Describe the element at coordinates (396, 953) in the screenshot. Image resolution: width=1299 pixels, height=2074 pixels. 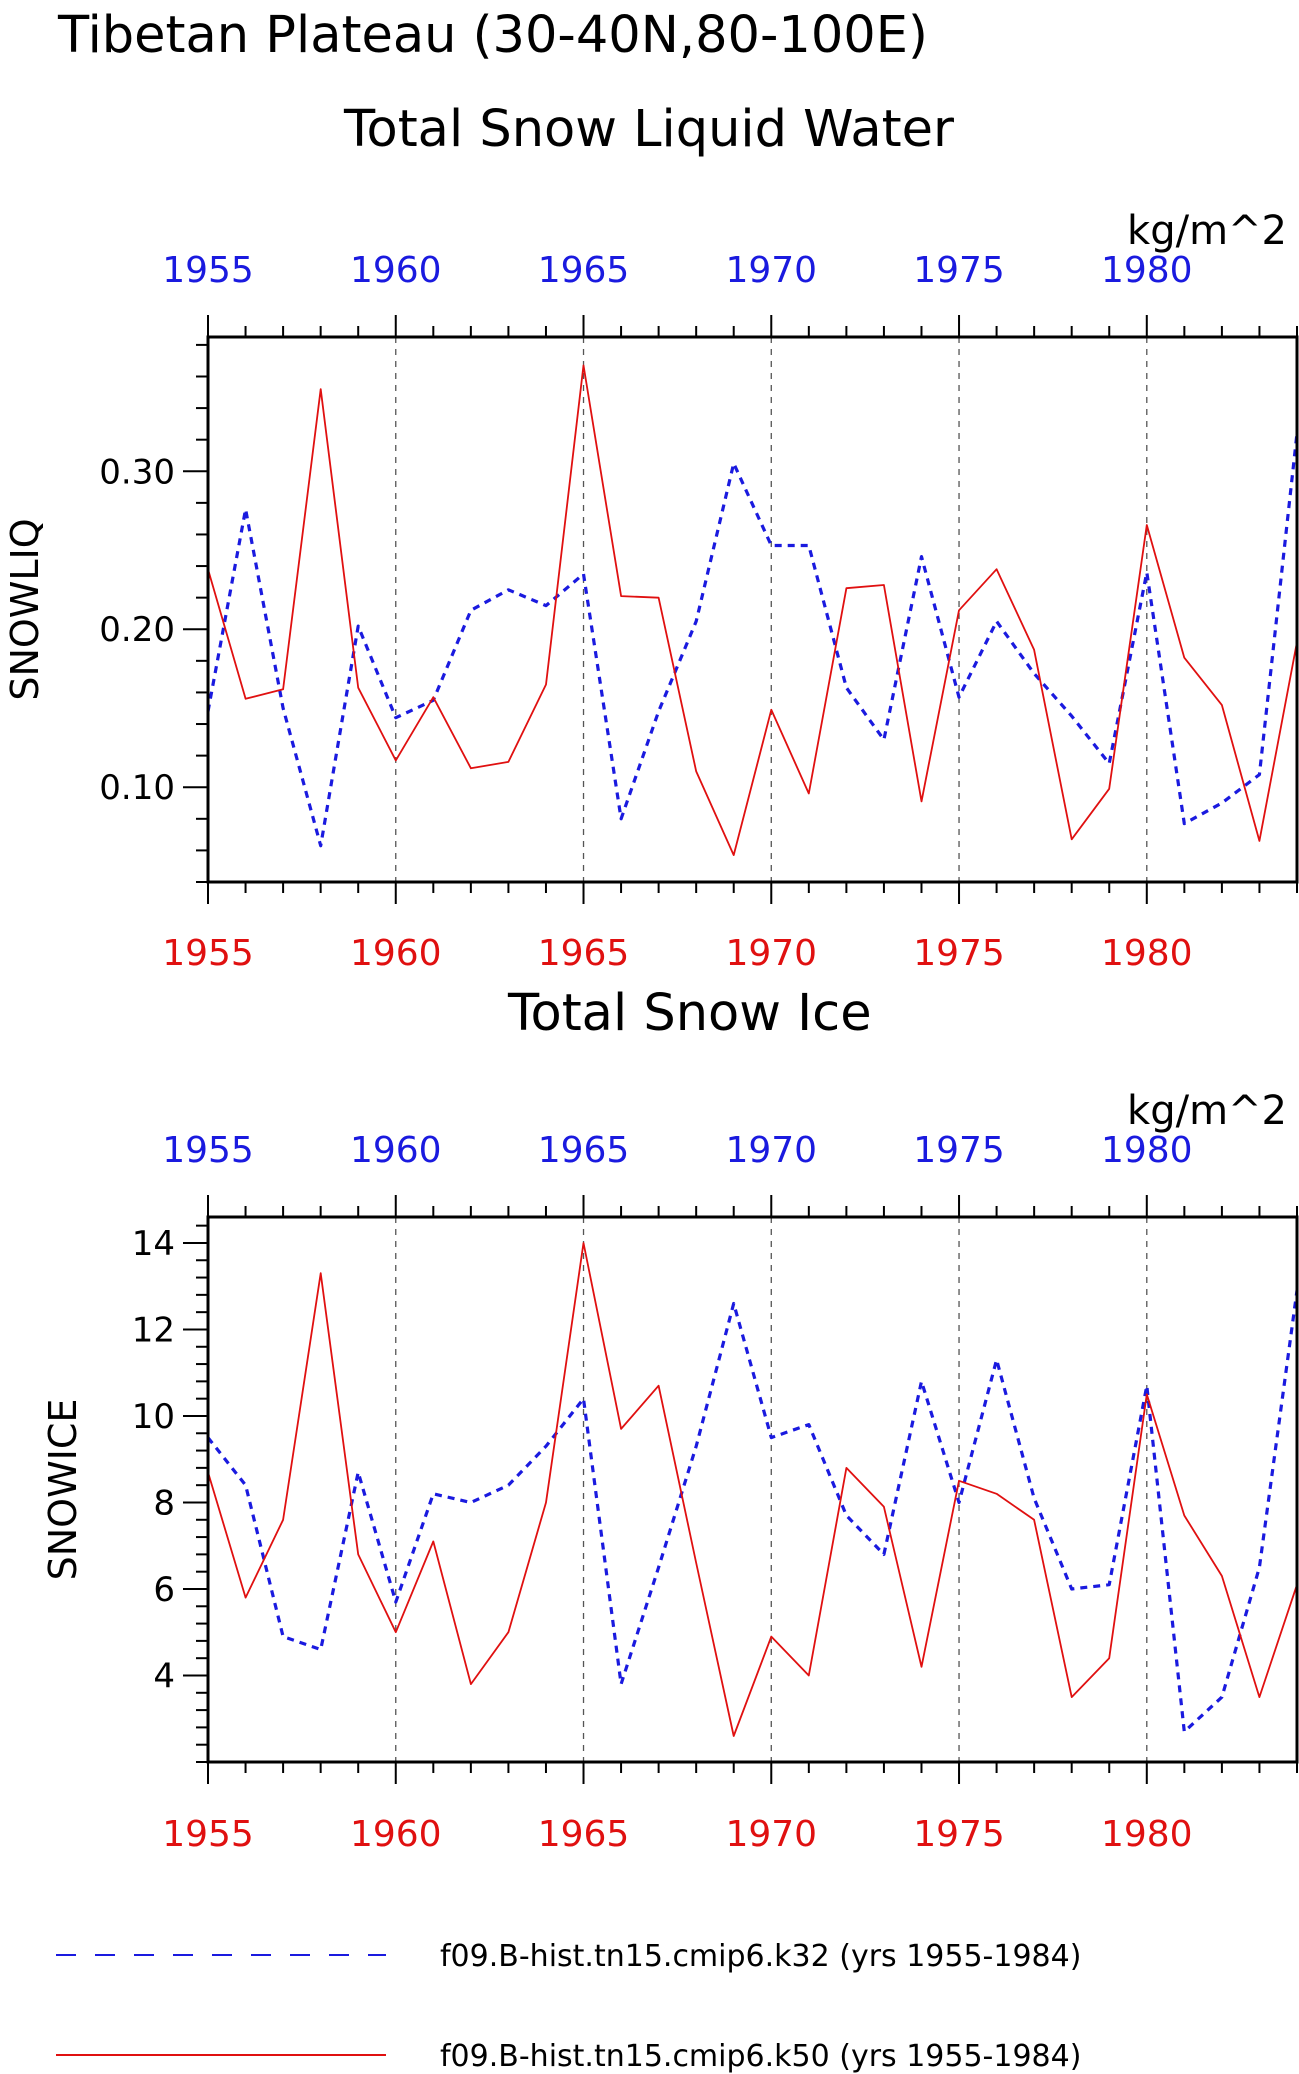
I see `snowliq-xtick-label-bottom: 1960` at that location.